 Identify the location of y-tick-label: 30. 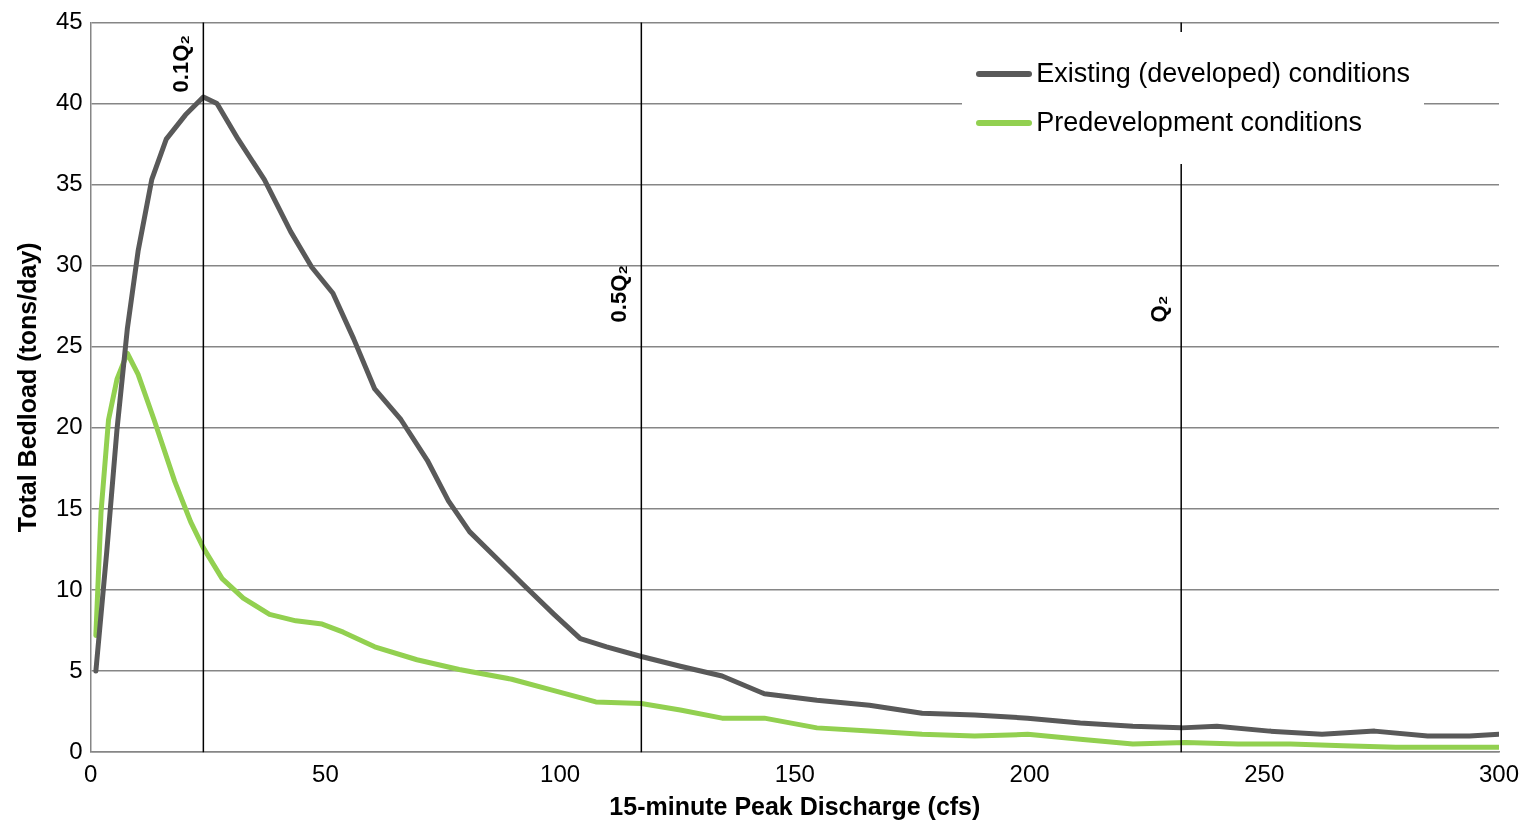
(69, 264).